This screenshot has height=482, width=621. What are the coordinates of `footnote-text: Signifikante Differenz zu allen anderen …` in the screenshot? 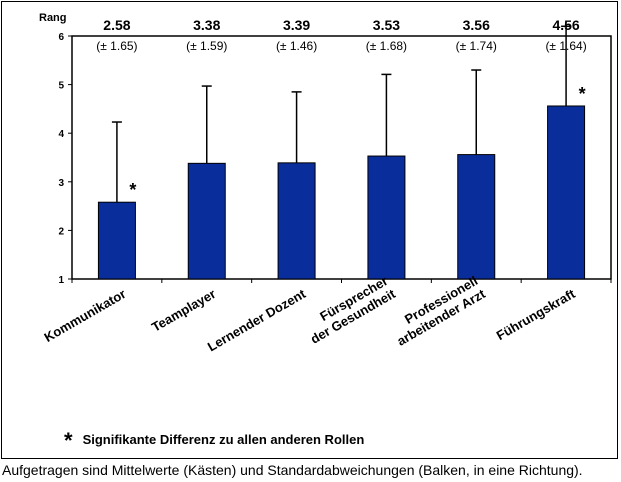 It's located at (223, 439).